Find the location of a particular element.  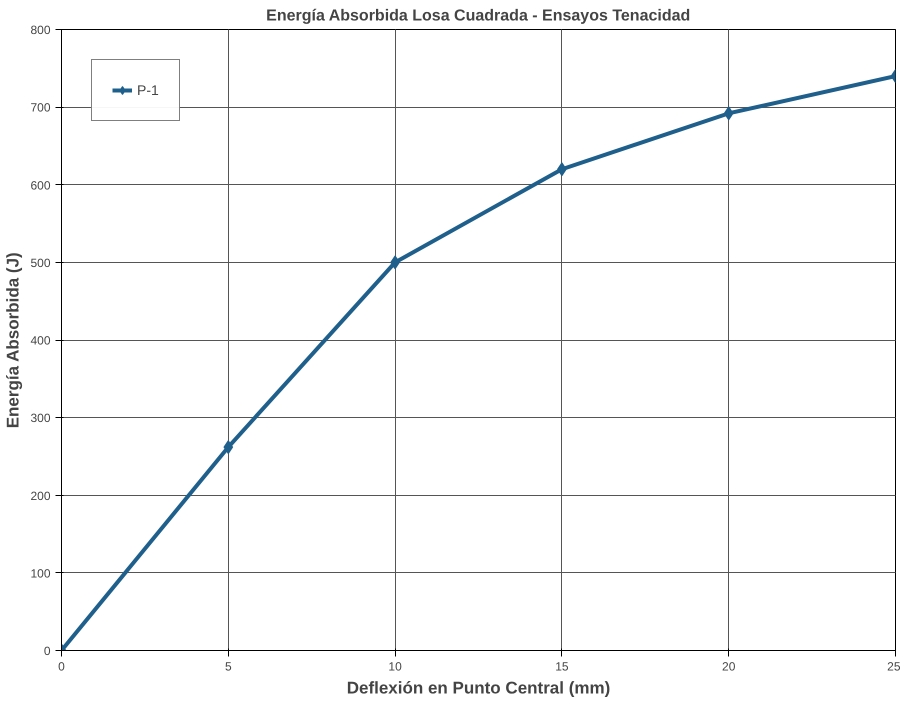

y-tick-label: 200 is located at coordinates (40, 495).